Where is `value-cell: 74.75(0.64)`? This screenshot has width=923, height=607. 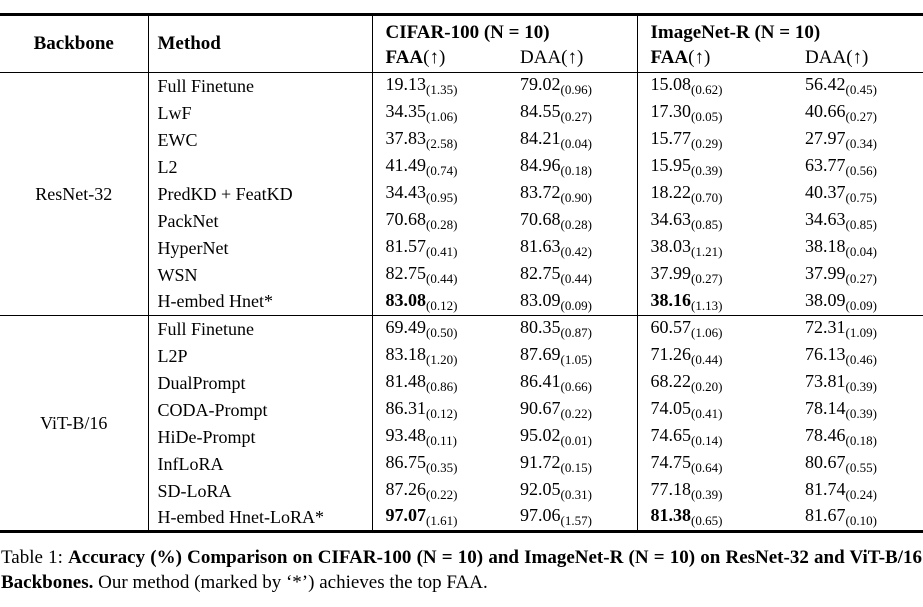 value-cell: 74.75(0.64) is located at coordinates (714, 464).